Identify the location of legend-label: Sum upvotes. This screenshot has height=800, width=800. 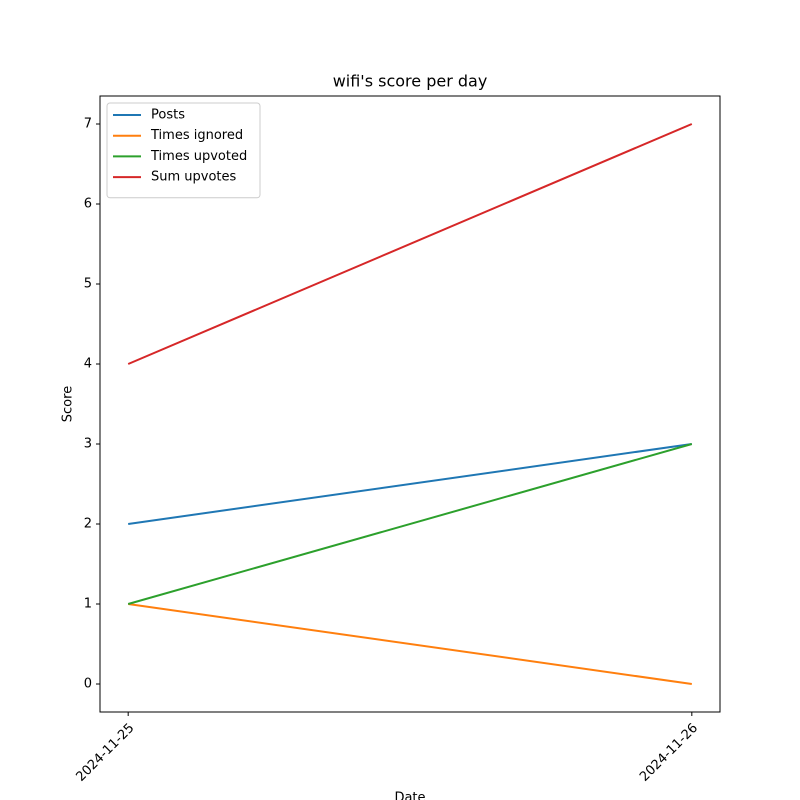
(194, 177).